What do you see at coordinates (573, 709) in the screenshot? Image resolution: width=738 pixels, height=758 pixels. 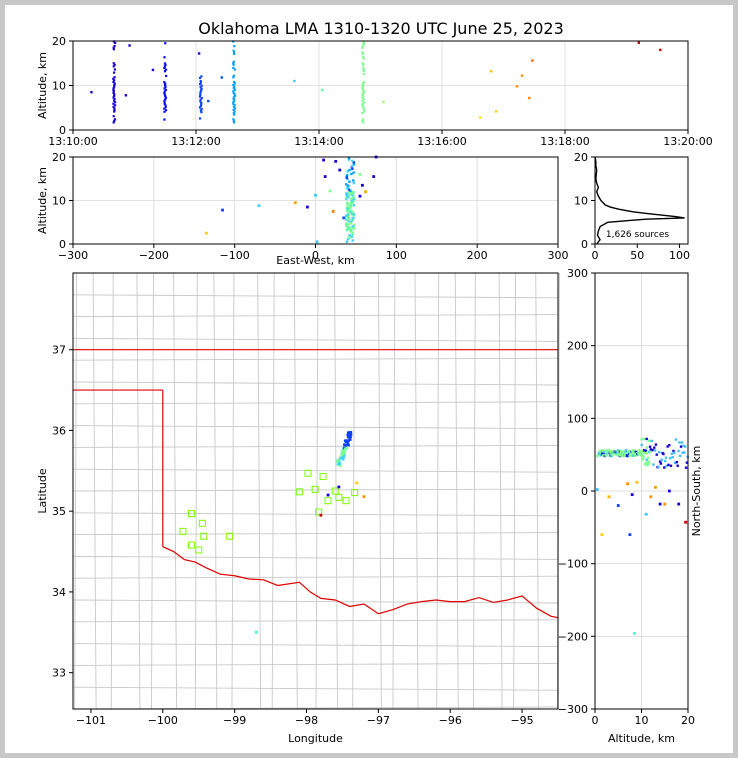 I see `ns-panel-ytick-label: −300` at bounding box center [573, 709].